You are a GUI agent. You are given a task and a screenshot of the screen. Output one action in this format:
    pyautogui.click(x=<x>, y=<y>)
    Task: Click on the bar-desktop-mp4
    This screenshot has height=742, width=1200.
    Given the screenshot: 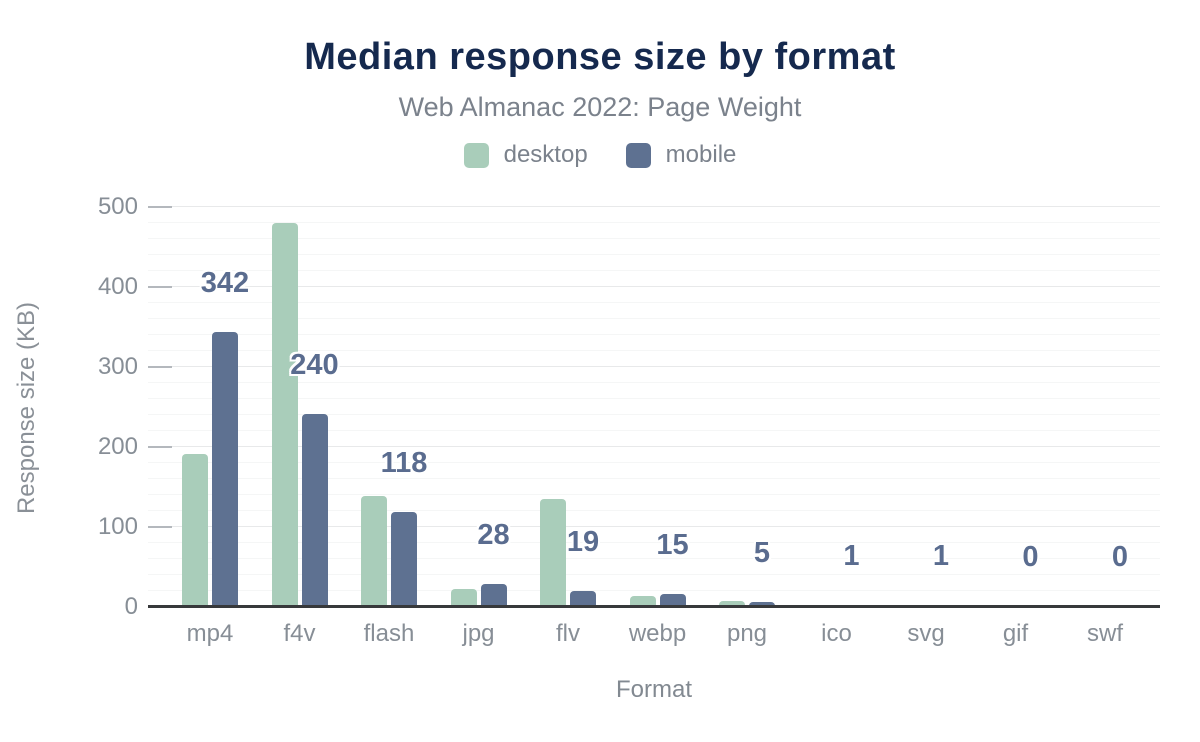 What is the action you would take?
    pyautogui.click(x=195, y=530)
    